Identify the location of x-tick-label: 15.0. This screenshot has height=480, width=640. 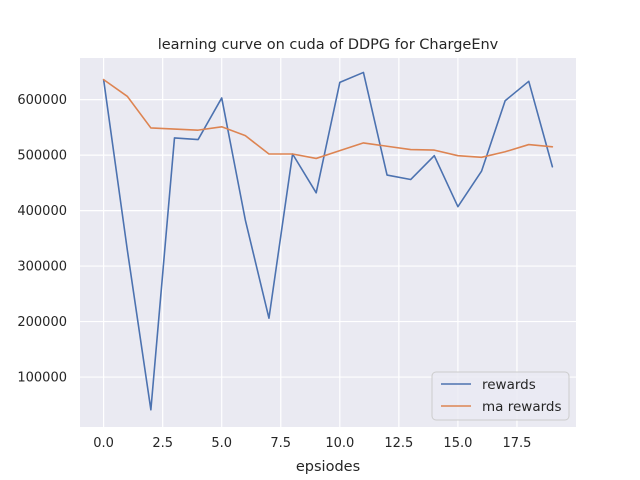
(457, 443).